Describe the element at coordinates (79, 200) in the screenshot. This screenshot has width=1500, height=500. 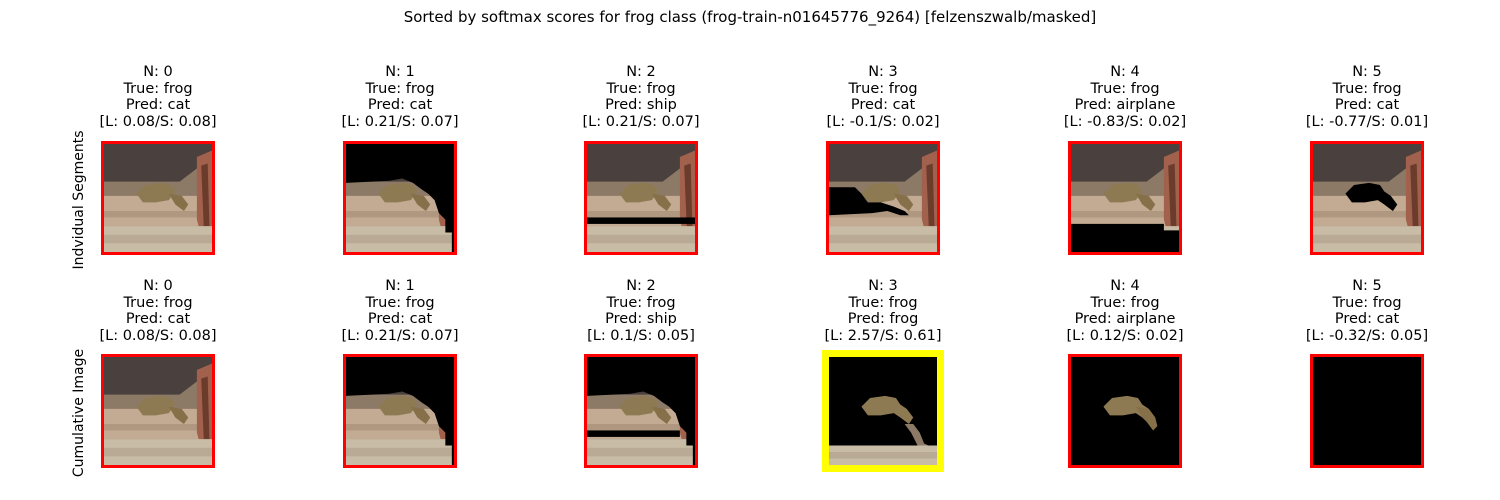
I see `row-label-individual: Indvidual Segments` at that location.